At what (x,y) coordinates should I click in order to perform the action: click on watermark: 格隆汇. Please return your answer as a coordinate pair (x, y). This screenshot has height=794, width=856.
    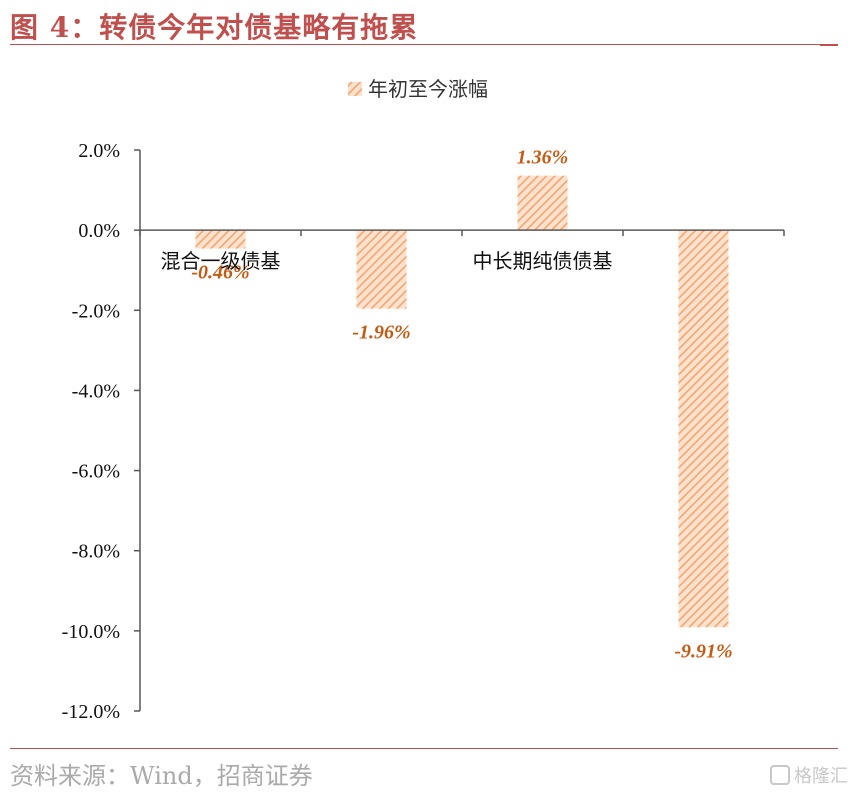
    Looking at the image, I should click on (809, 775).